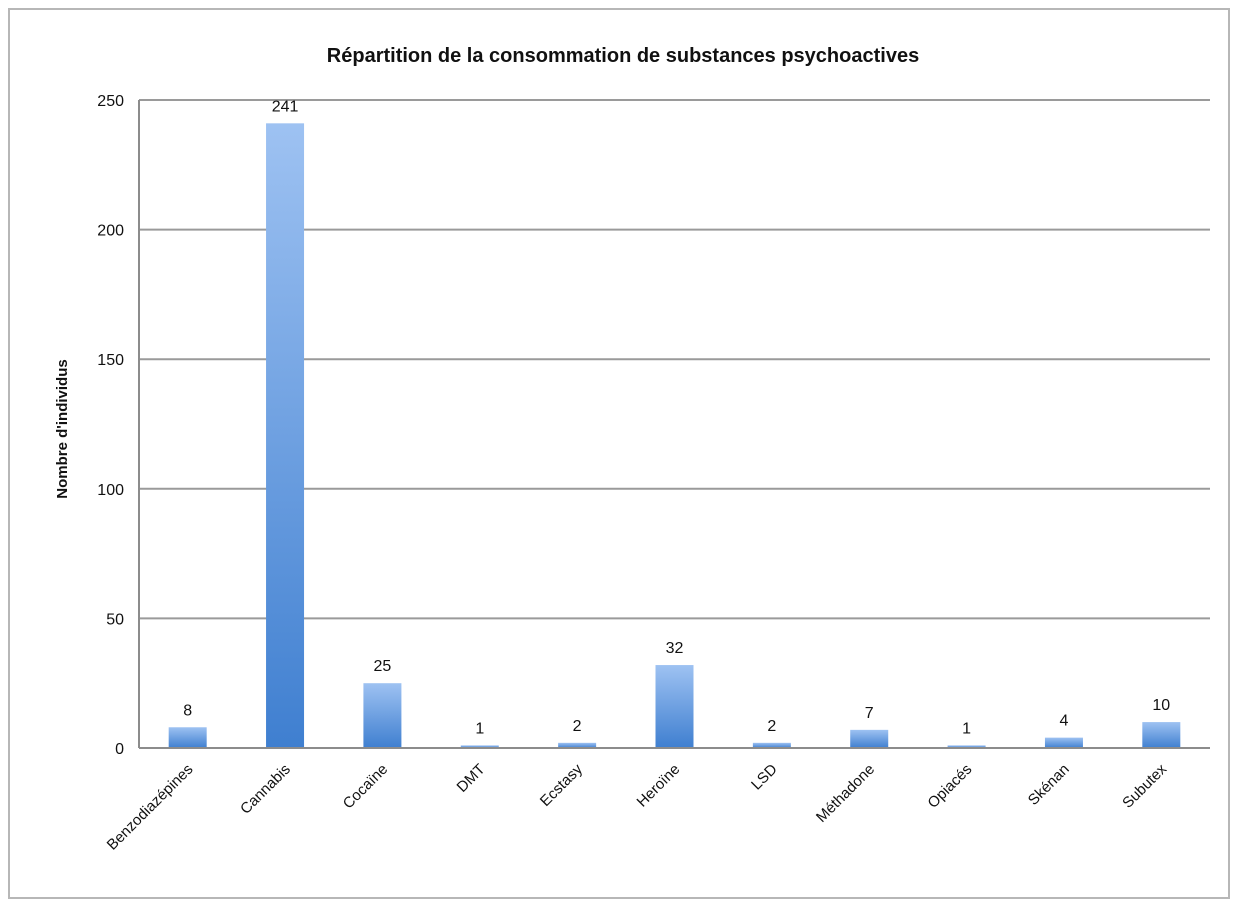 The width and height of the screenshot is (1236, 906). I want to click on y-tick-label: 250, so click(110, 101).